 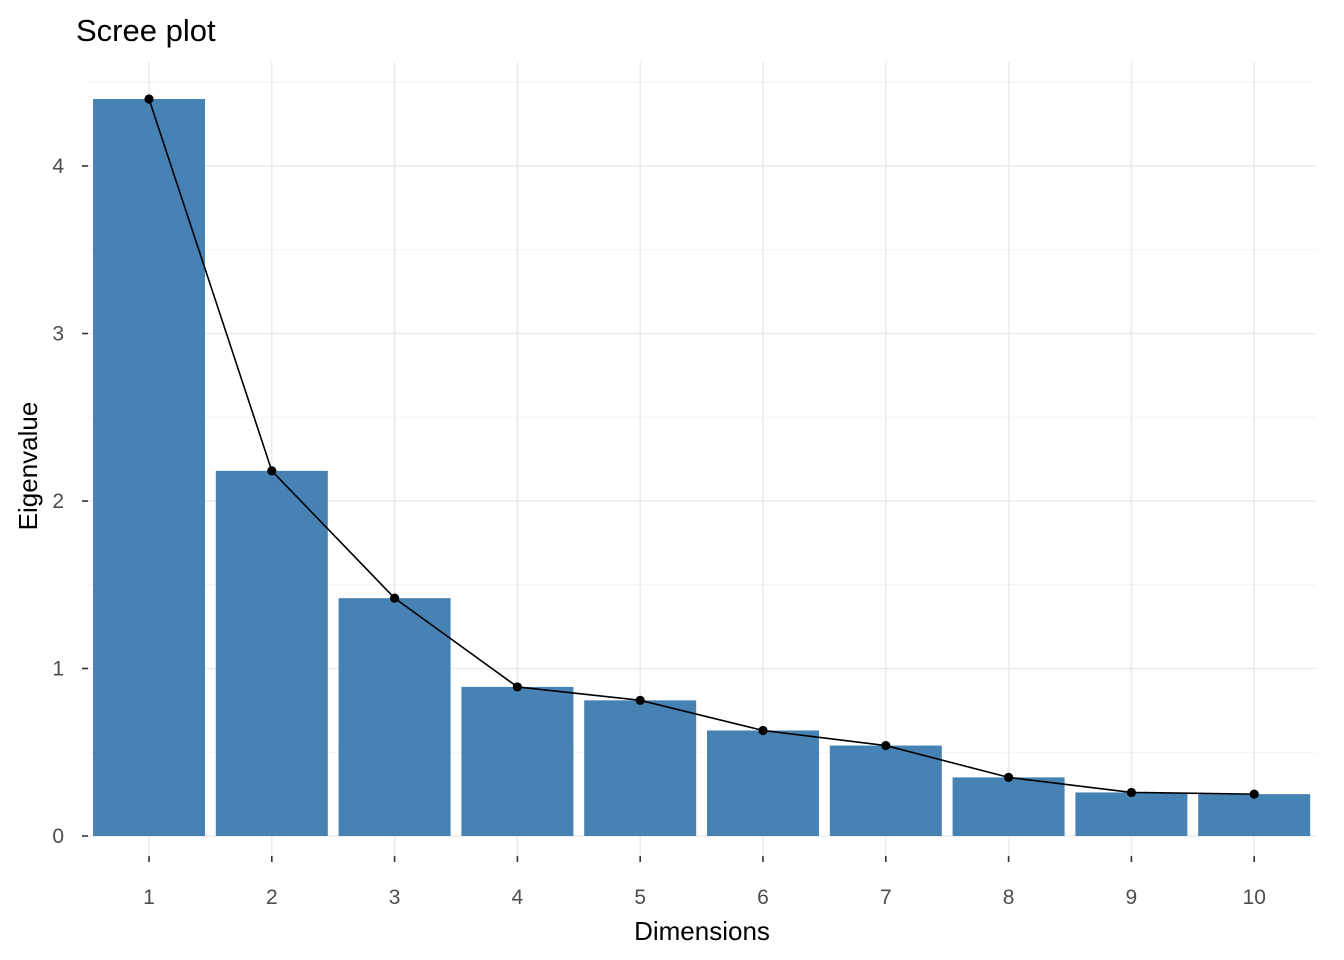 I want to click on x-tick-label: 3, so click(x=395, y=897).